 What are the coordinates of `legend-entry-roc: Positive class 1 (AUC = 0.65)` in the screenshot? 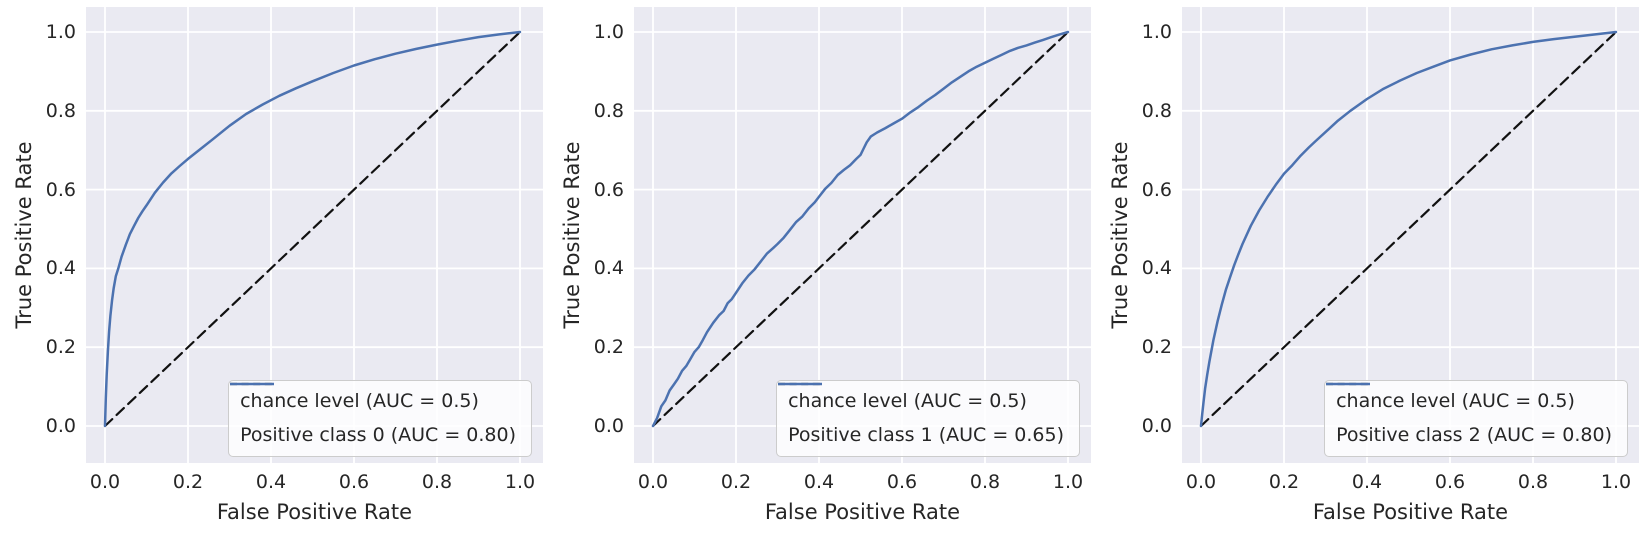 It's located at (921, 415).